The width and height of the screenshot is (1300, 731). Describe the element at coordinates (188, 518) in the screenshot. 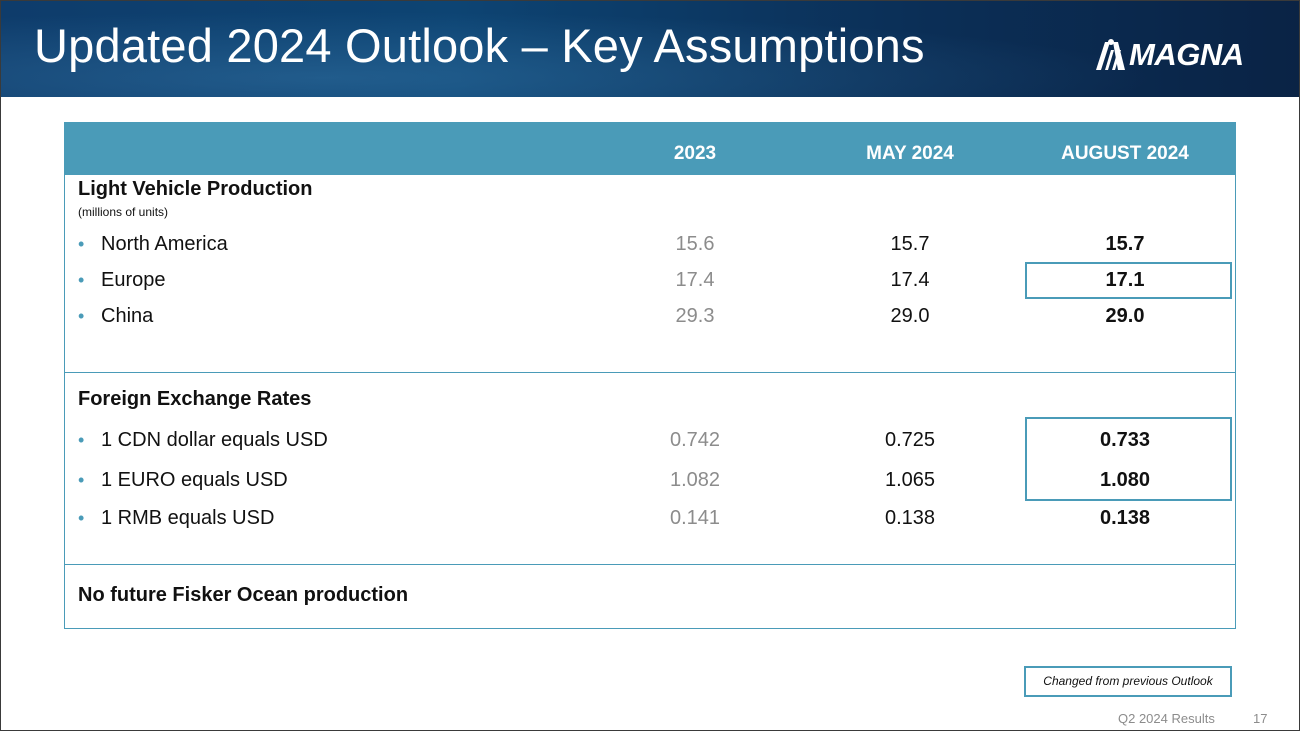

I see `row-label: 1 RMB equals USD` at that location.